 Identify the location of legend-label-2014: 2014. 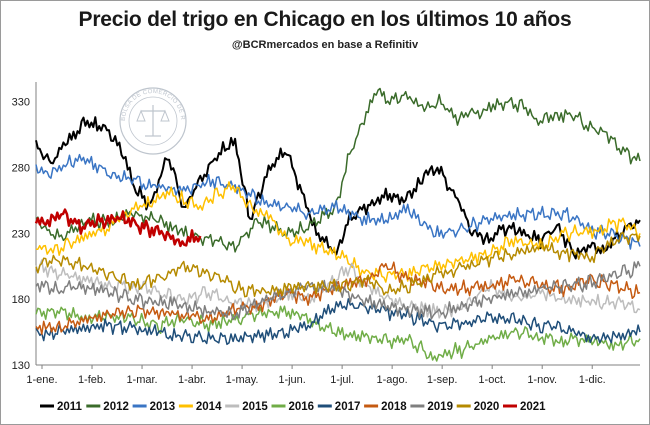
(209, 407).